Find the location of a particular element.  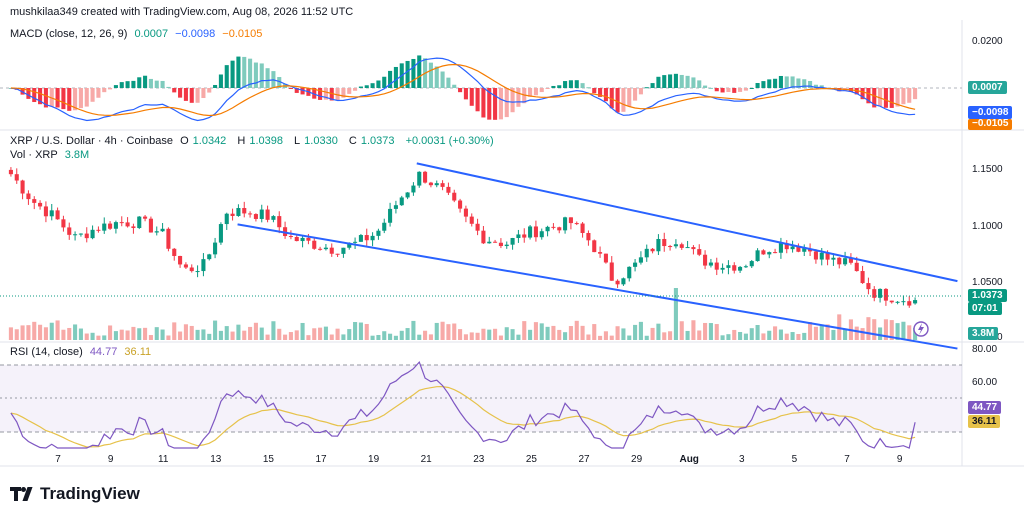

volume-legend: Vol · XRP 3.8M is located at coordinates (51, 155).